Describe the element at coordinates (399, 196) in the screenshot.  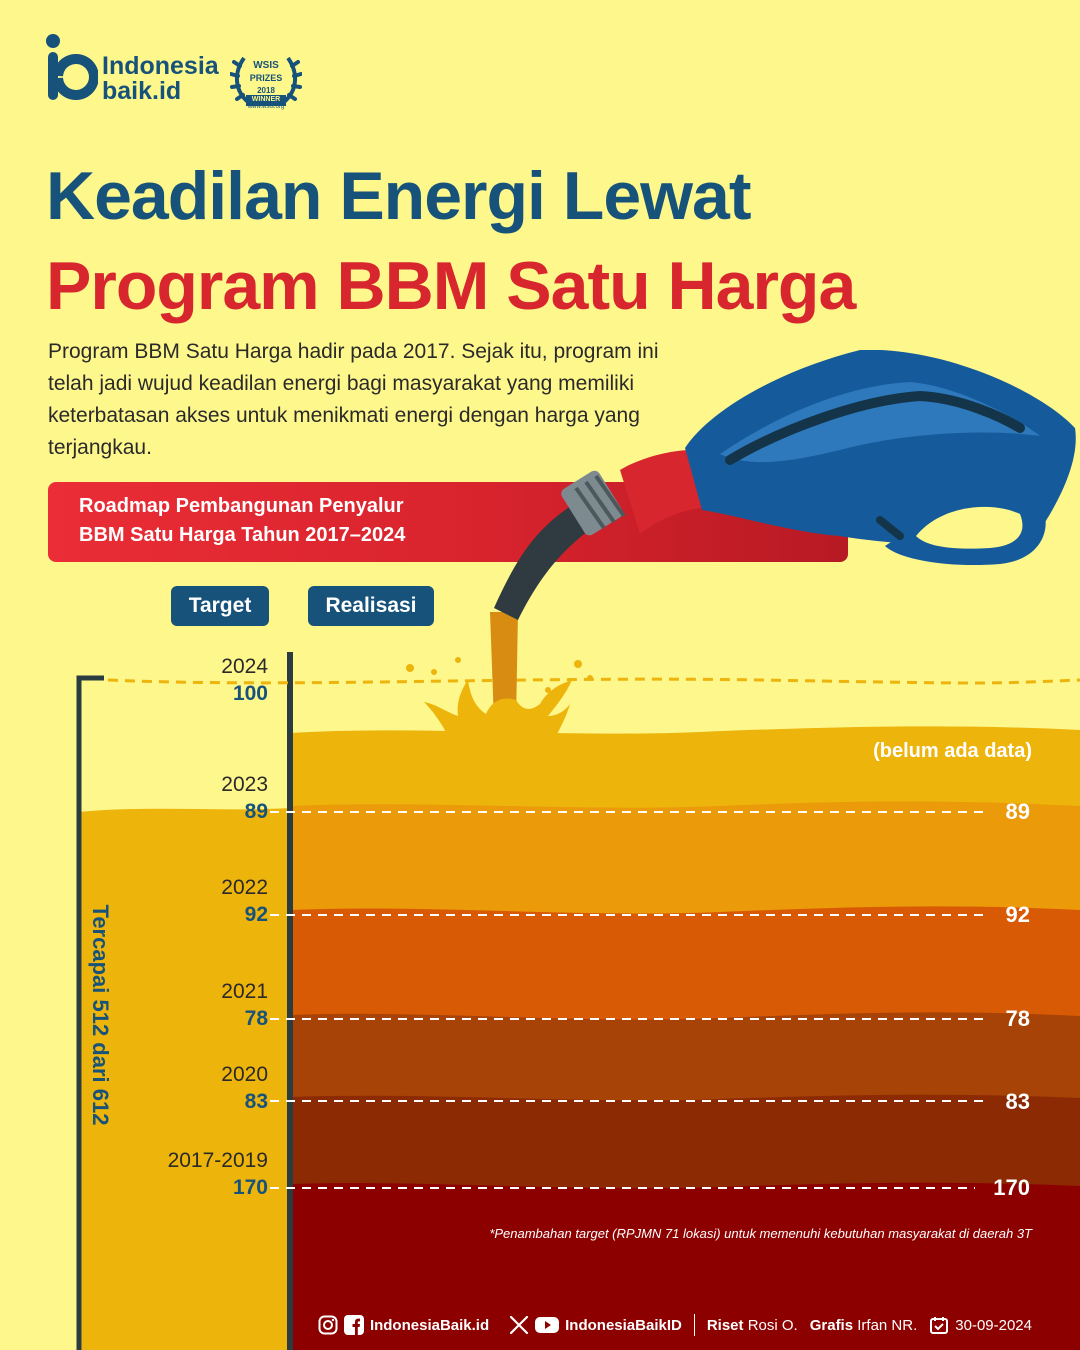
I see `page-title-line1: Keadilan Energi Lewat` at that location.